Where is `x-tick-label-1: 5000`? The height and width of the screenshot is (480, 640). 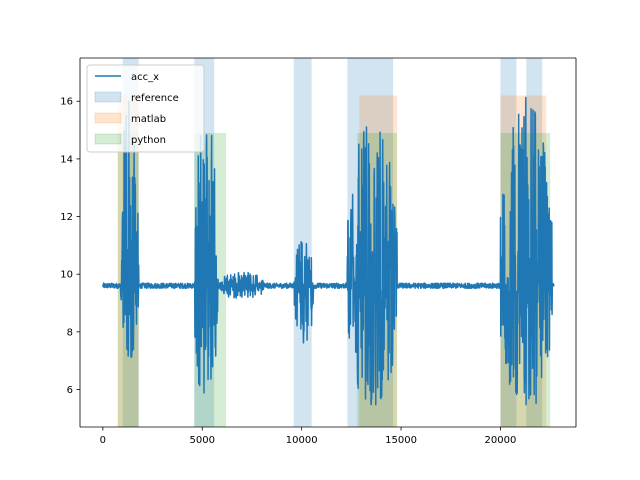
x-tick-label-1: 5000 is located at coordinates (202, 440).